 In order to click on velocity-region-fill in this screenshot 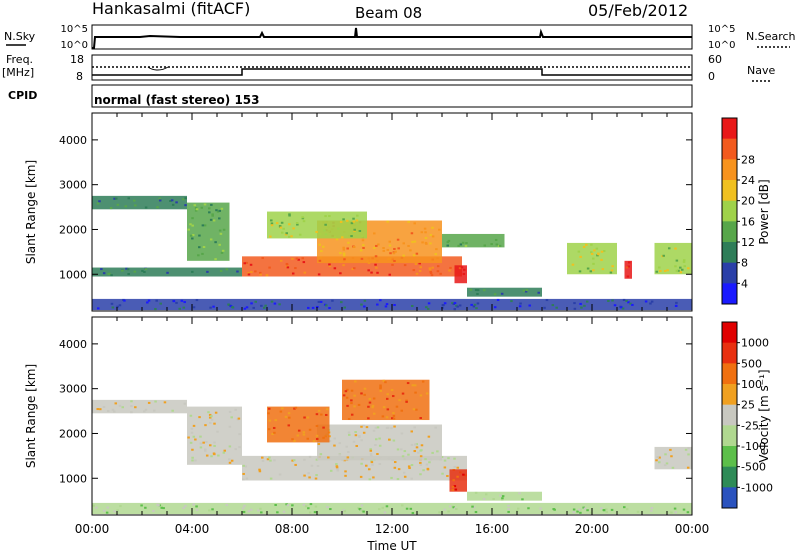, I will do `click(214, 435)`.